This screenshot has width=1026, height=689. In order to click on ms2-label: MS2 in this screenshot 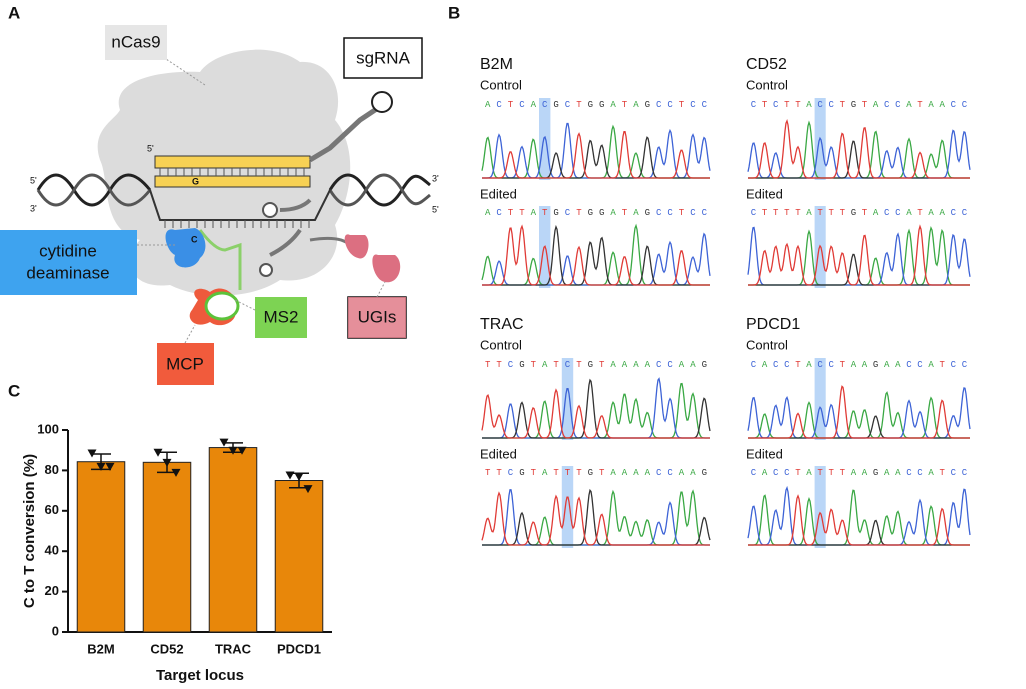, I will do `click(281, 316)`.